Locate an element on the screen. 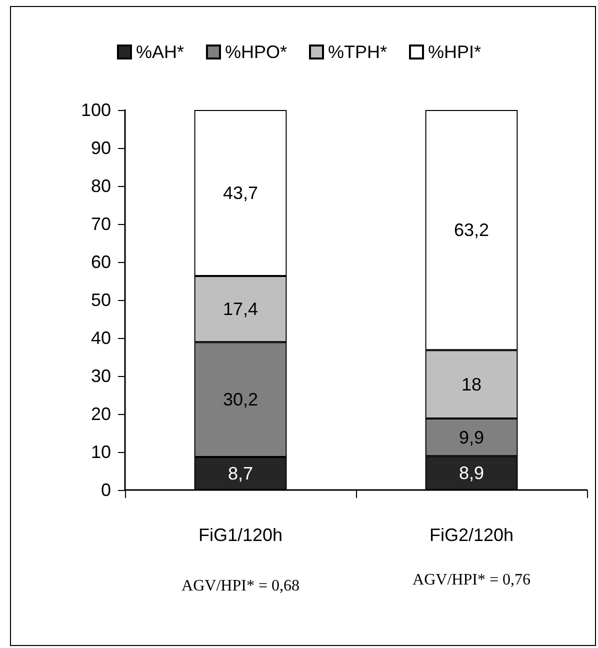 Image resolution: width=598 pixels, height=648 pixels. y-tick-label: 80 is located at coordinates (100, 186).